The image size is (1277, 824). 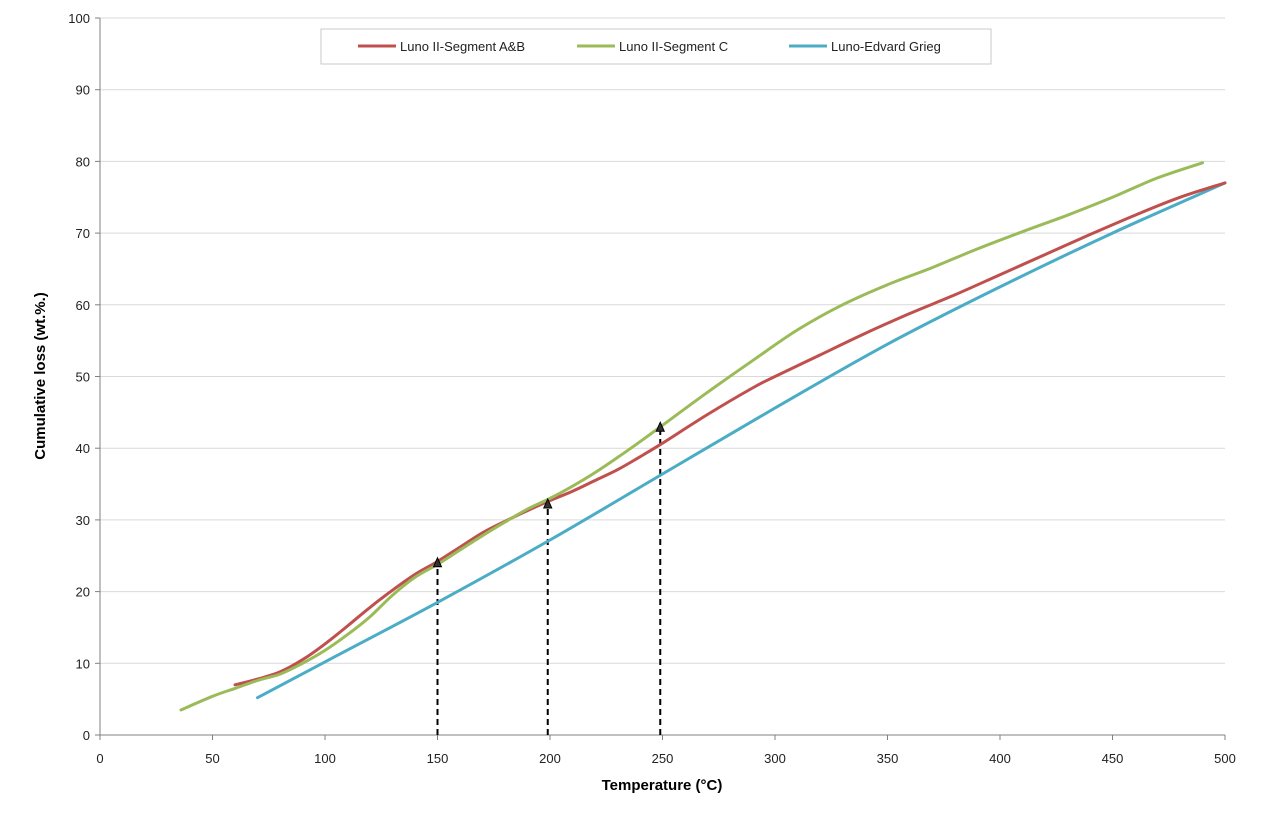 I want to click on x-tick-label: 200, so click(x=550, y=758).